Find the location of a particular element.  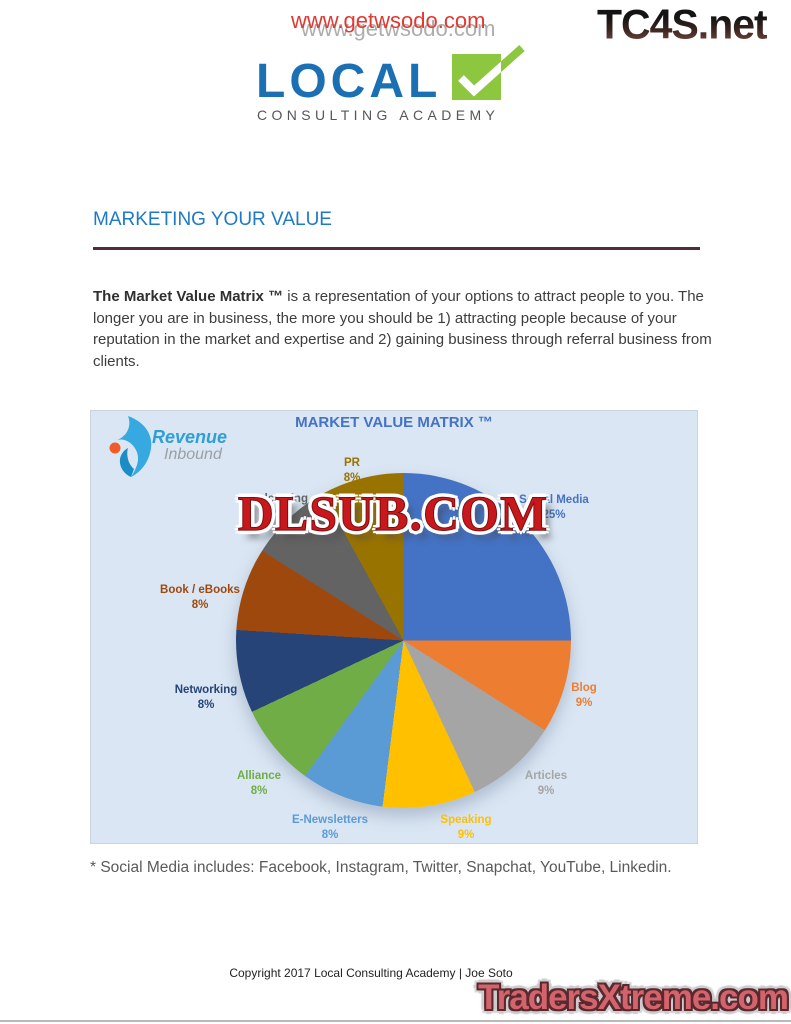

revenue-inbound-brand-line1: Revenue is located at coordinates (190, 437).